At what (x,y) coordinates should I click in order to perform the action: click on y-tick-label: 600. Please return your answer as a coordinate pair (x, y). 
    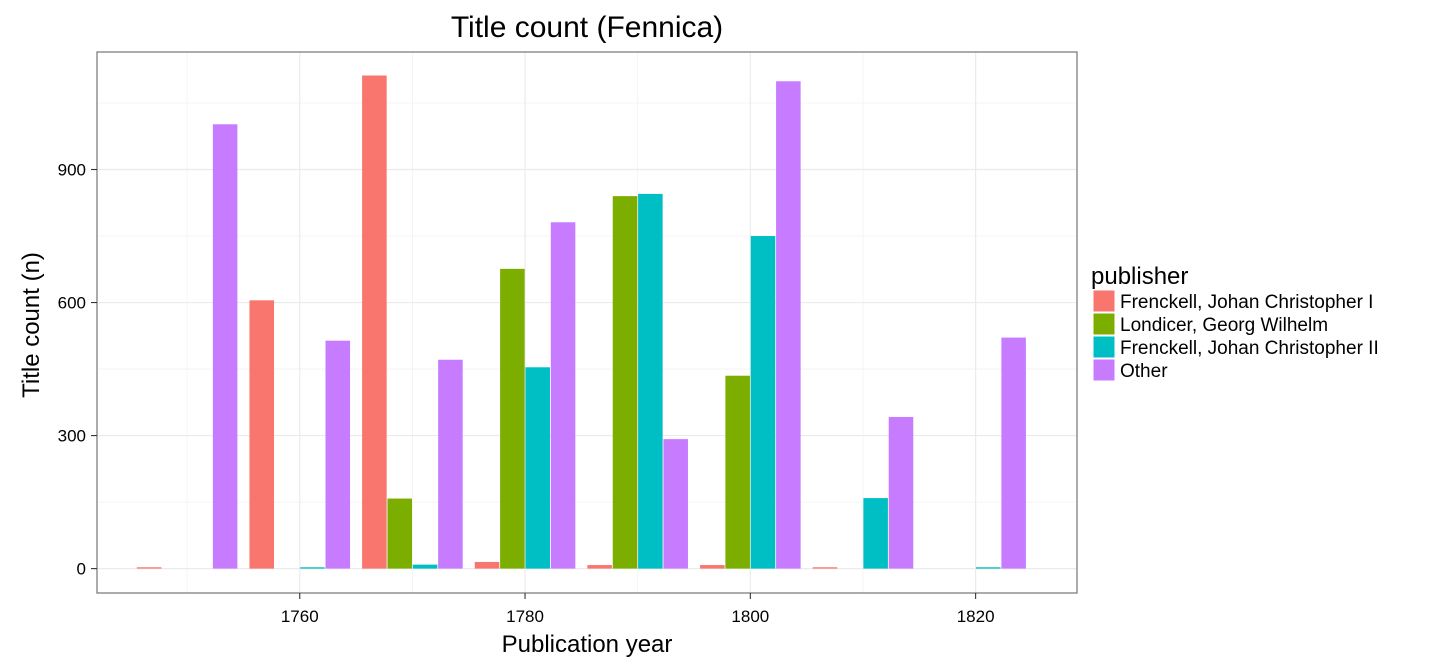
    Looking at the image, I should click on (72, 303).